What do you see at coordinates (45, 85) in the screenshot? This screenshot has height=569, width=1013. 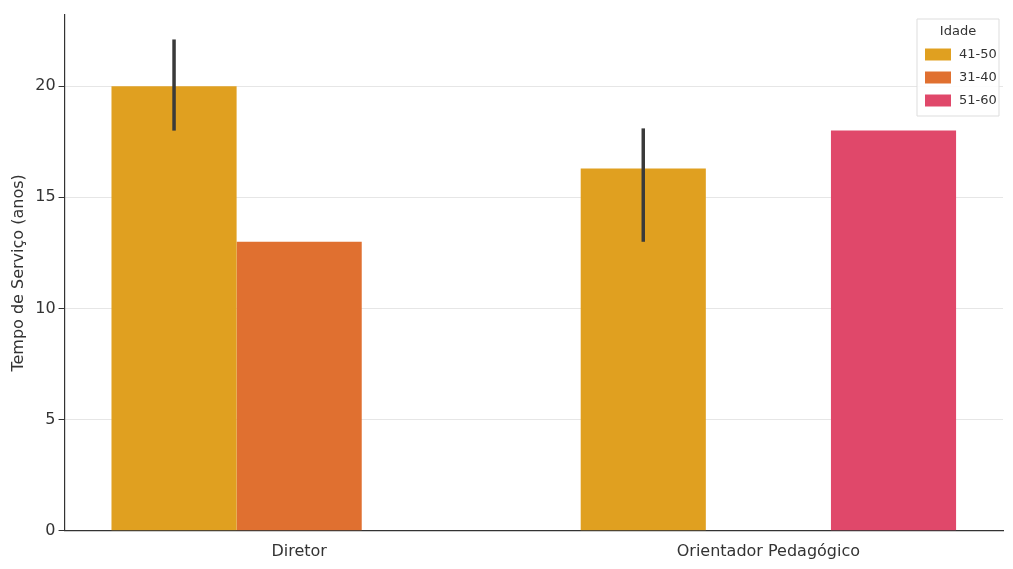 I see `y-tick-label: 20` at bounding box center [45, 85].